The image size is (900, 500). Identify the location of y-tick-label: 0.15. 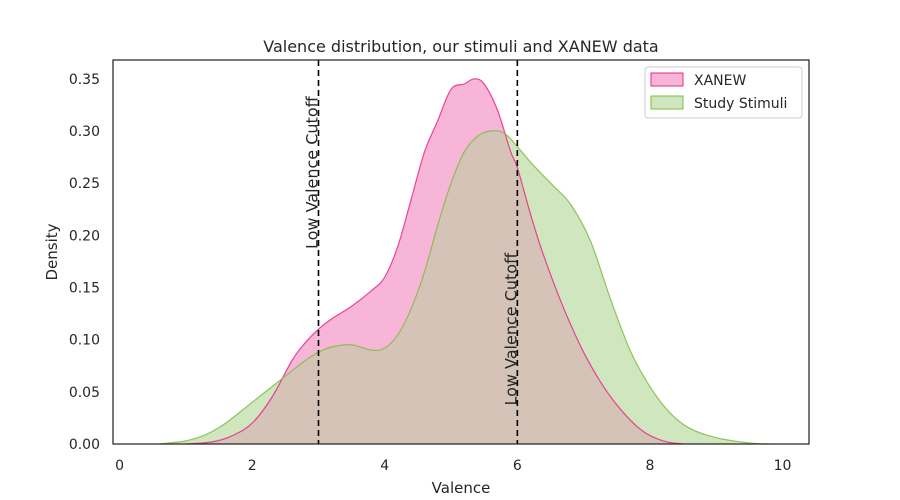
(84, 288).